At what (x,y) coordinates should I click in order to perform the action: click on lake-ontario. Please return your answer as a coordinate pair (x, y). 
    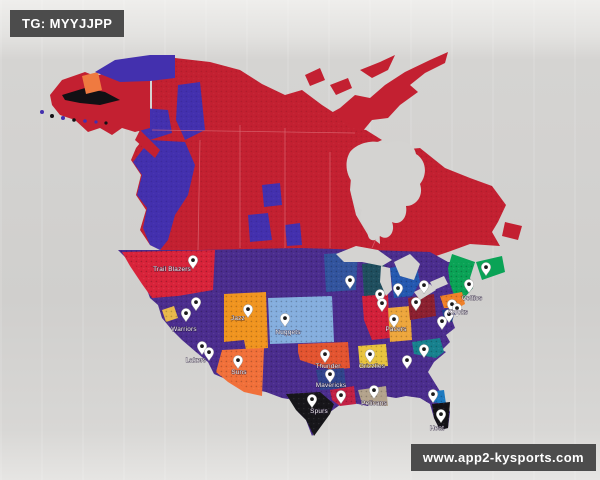
    Looking at the image, I should click on (439, 283).